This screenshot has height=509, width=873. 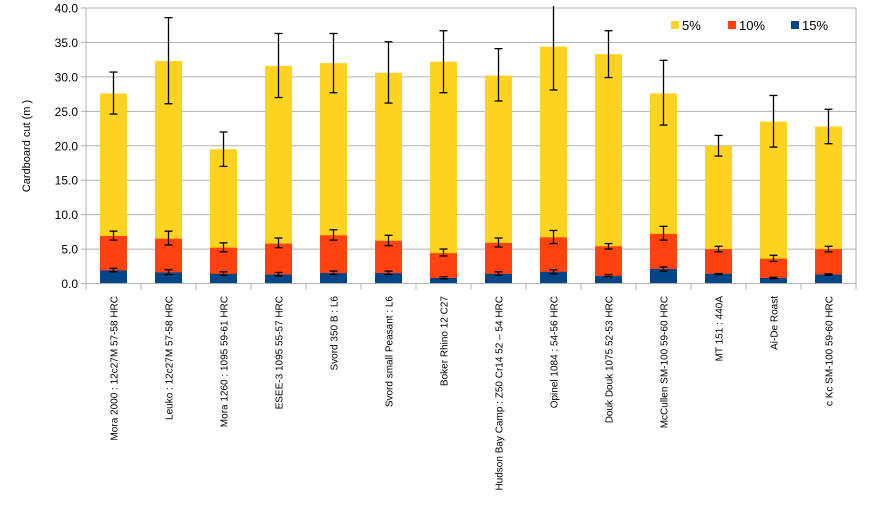 I want to click on legend-swatch-5pct, so click(x=675, y=25).